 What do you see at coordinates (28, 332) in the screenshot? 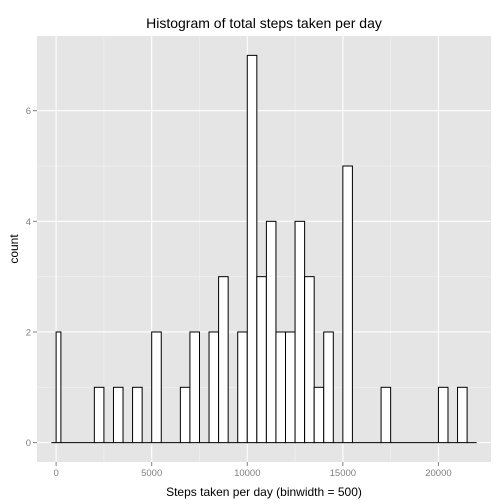
I see `y-tick-label: 2` at bounding box center [28, 332].